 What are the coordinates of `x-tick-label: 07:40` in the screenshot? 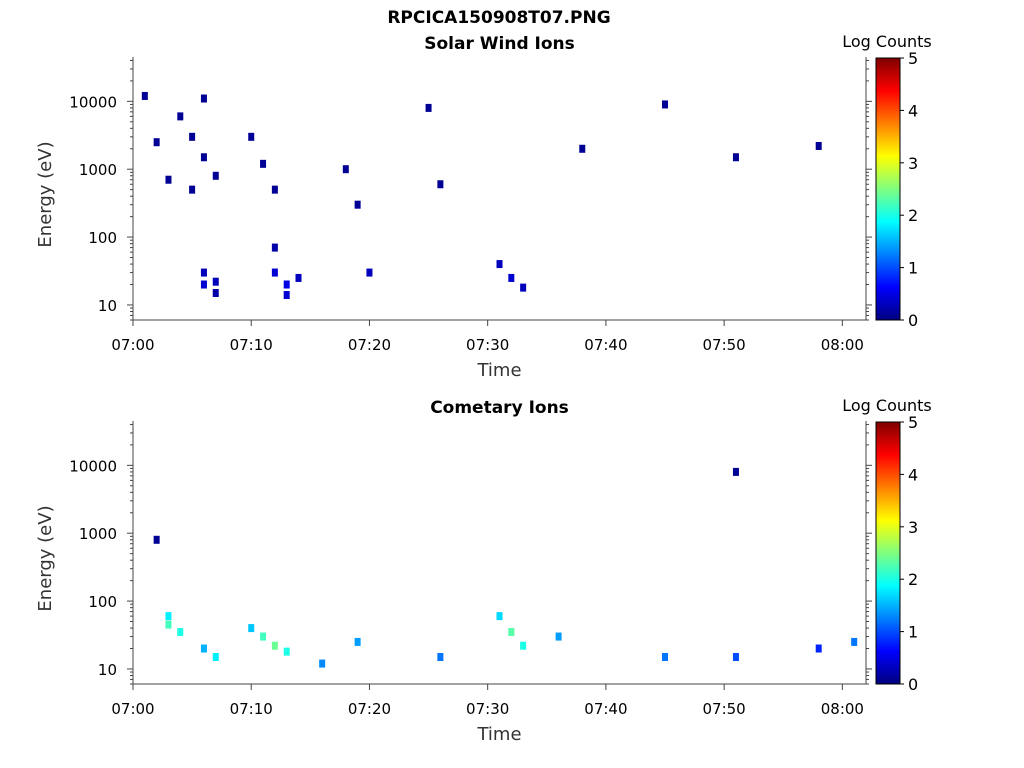 It's located at (605, 709).